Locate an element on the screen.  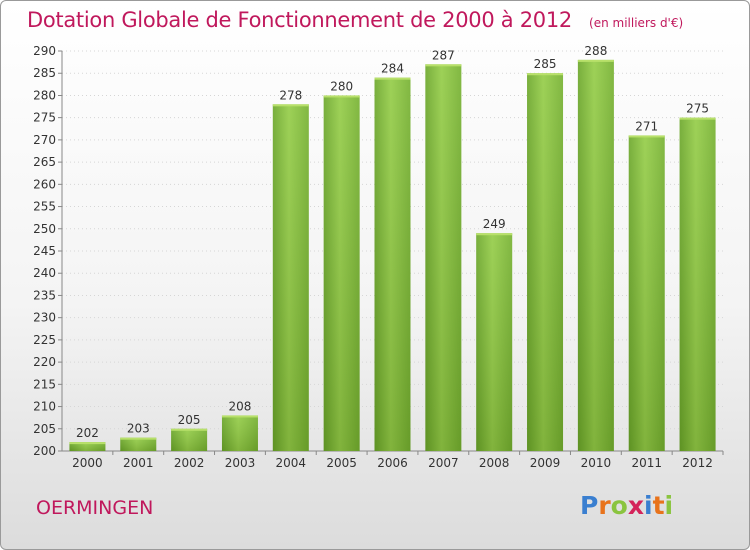
bar-value-label: 202 is located at coordinates (87, 433).